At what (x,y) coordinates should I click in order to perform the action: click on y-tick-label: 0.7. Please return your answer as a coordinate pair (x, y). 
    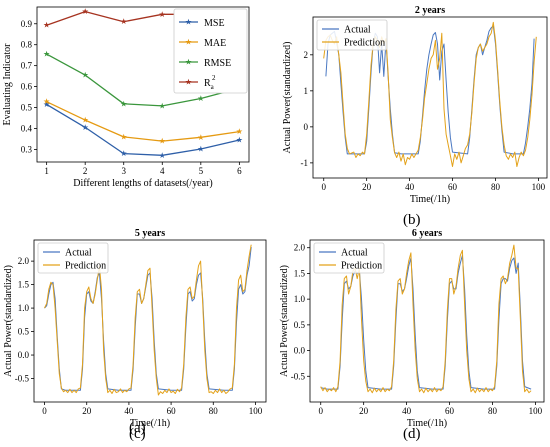
    Looking at the image, I should click on (27, 66).